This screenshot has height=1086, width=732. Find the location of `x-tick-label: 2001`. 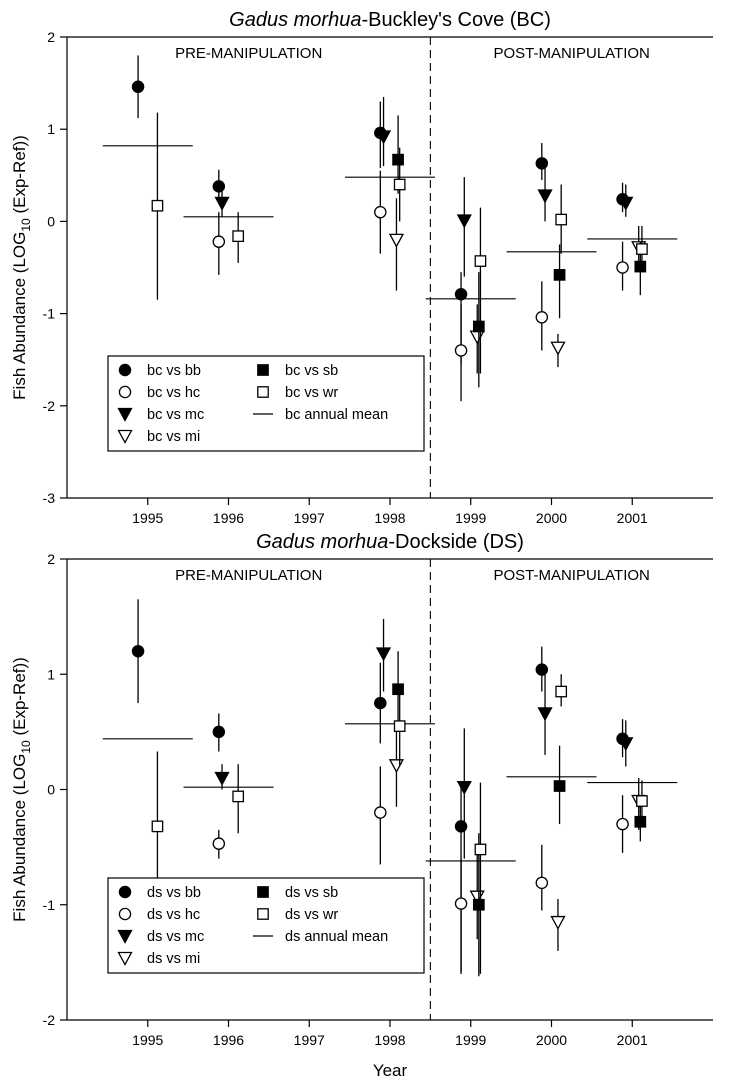

x-tick-label: 2001 is located at coordinates (632, 1040).